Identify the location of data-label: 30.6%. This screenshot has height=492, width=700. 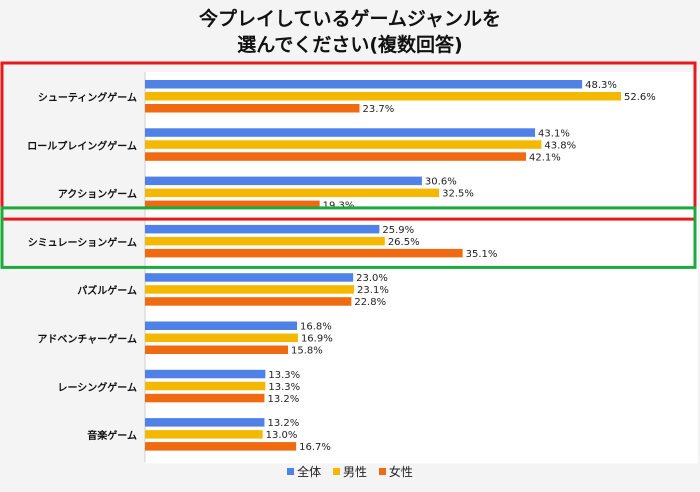
(441, 182).